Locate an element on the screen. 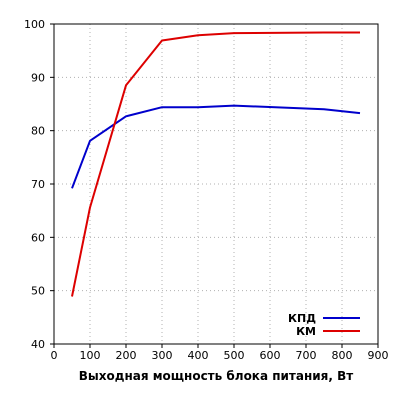 This screenshot has width=400, height=400. x-axis-label: Выходная мощность блока питания, Вт is located at coordinates (216, 376).